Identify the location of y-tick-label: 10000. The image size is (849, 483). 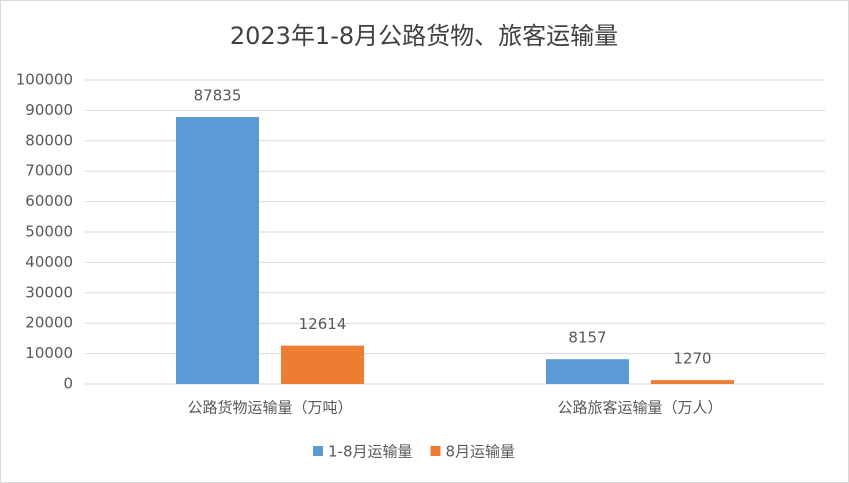
(49, 353).